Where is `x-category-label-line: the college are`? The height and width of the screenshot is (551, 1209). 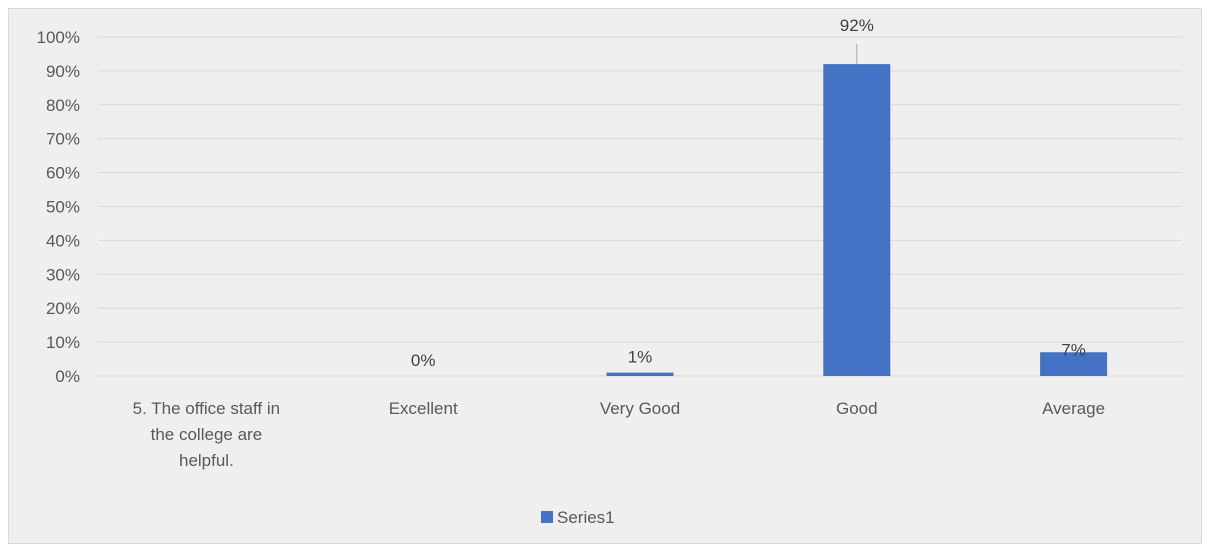 x-category-label-line: the college are is located at coordinates (207, 434).